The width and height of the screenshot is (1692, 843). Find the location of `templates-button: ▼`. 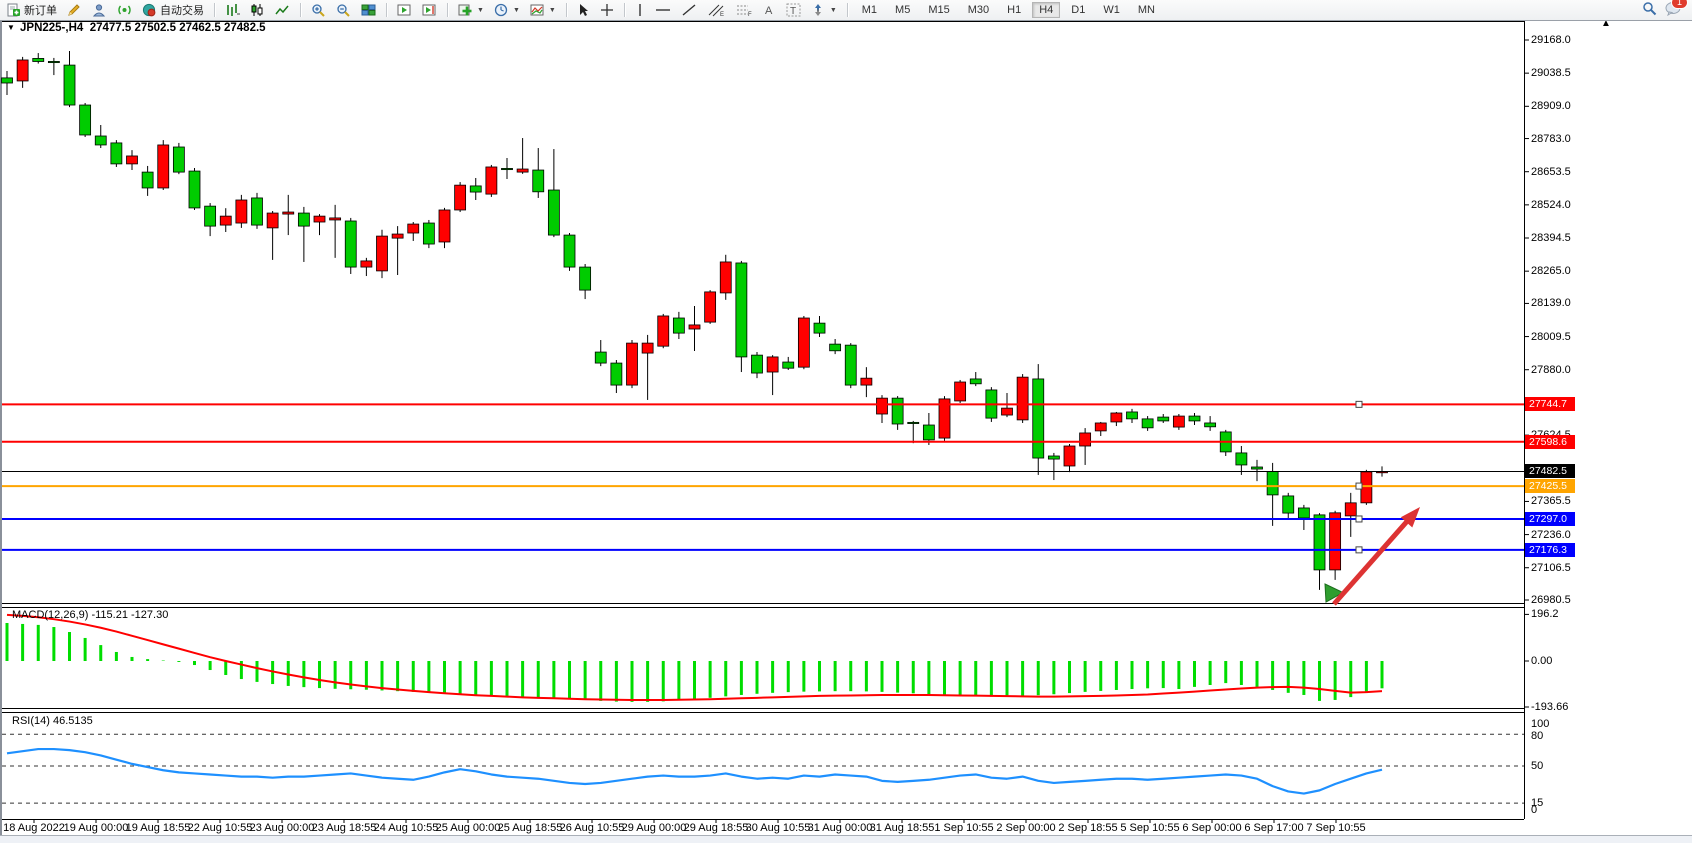

templates-button: ▼ is located at coordinates (543, 10).